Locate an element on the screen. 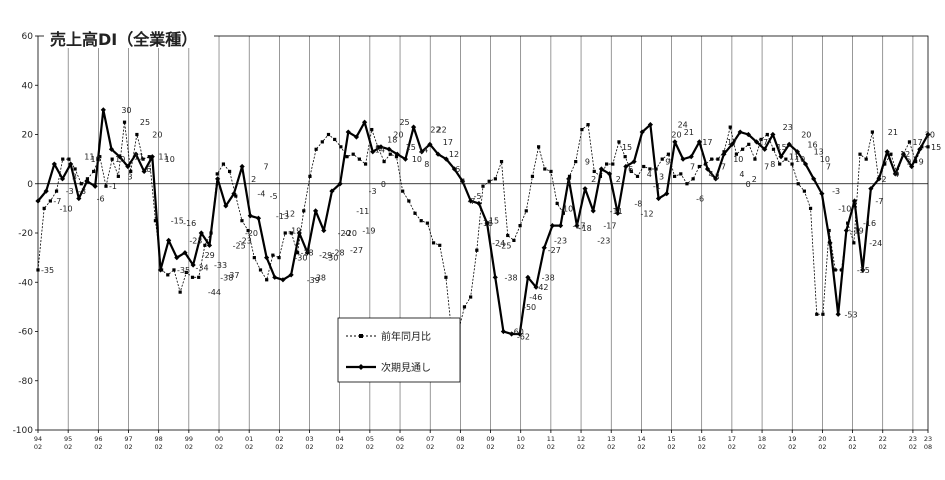 This screenshot has height=480, width=945. data-label: -7 is located at coordinates (879, 201).